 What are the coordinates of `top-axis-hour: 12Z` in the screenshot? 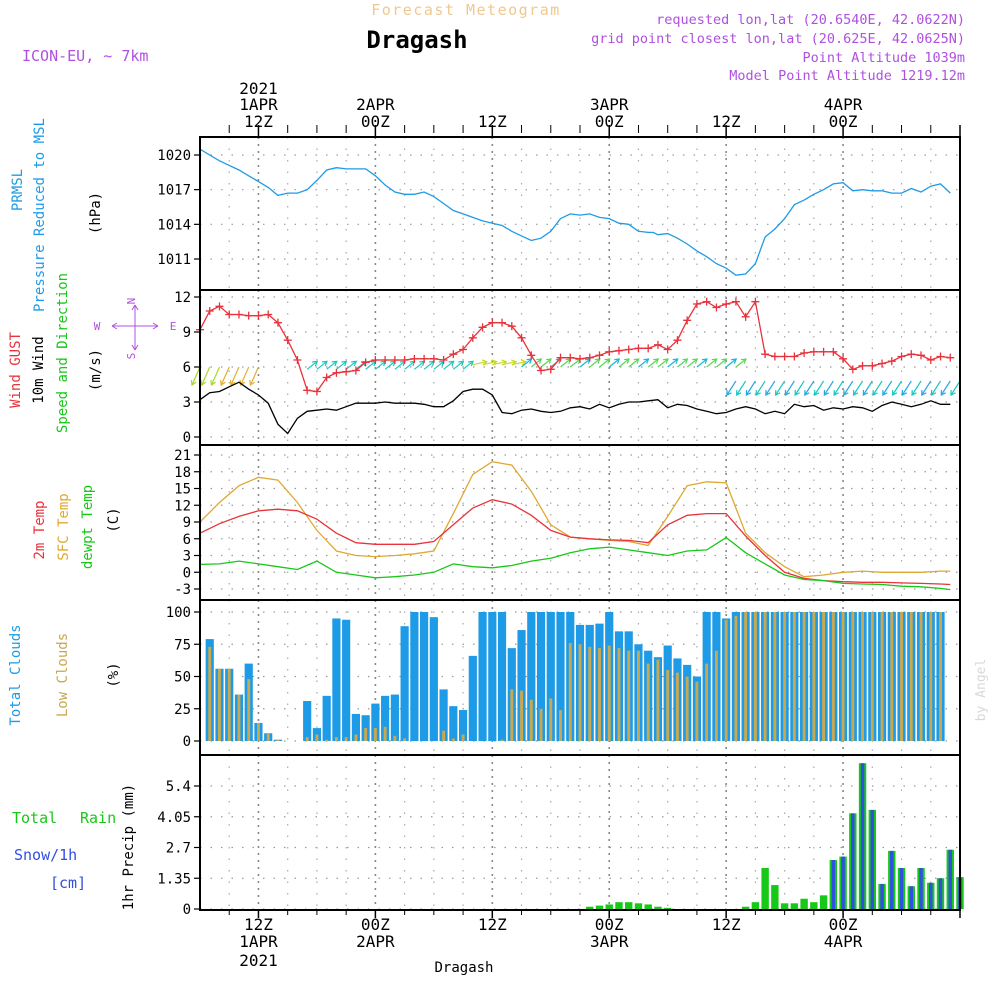 It's located at (492, 121).